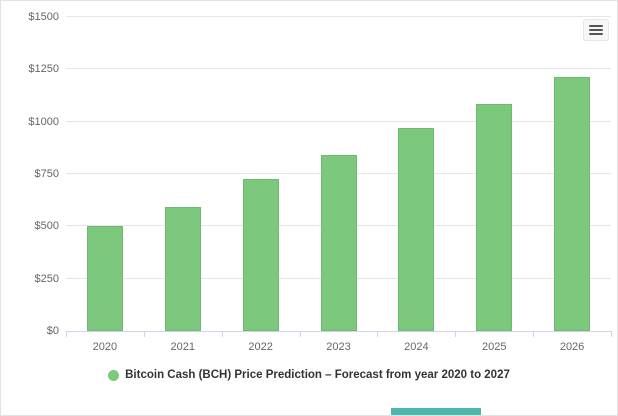 Image resolution: width=618 pixels, height=416 pixels. Describe the element at coordinates (105, 347) in the screenshot. I see `x-axis-tick-label: 2020` at that location.